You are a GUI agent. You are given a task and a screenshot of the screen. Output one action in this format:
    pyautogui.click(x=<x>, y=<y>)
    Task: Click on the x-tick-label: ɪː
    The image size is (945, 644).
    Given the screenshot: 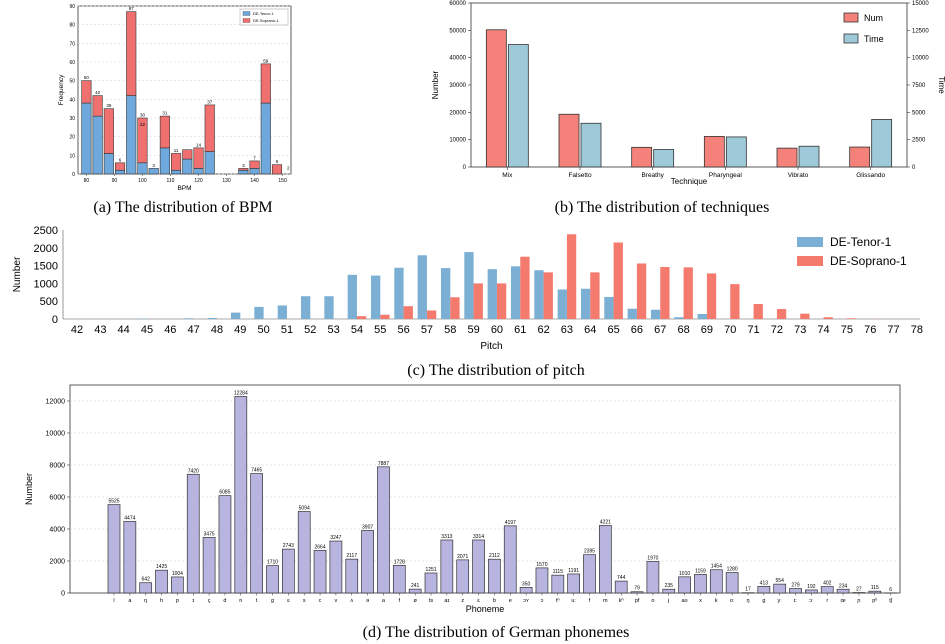 What is the action you would take?
    pyautogui.click(x=796, y=601)
    